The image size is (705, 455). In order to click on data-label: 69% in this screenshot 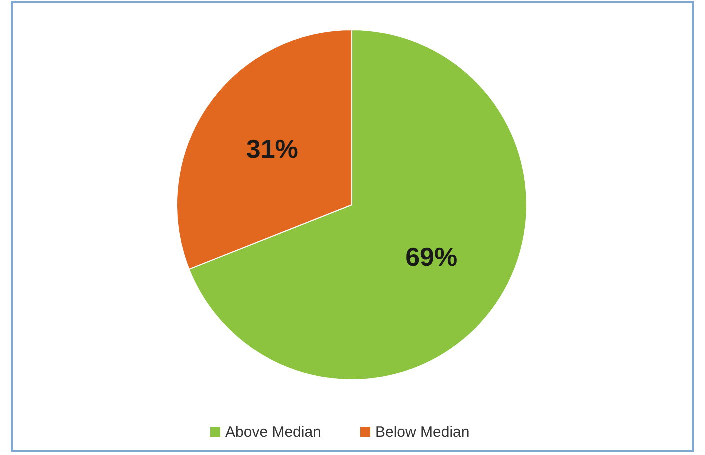, I will do `click(432, 257)`.